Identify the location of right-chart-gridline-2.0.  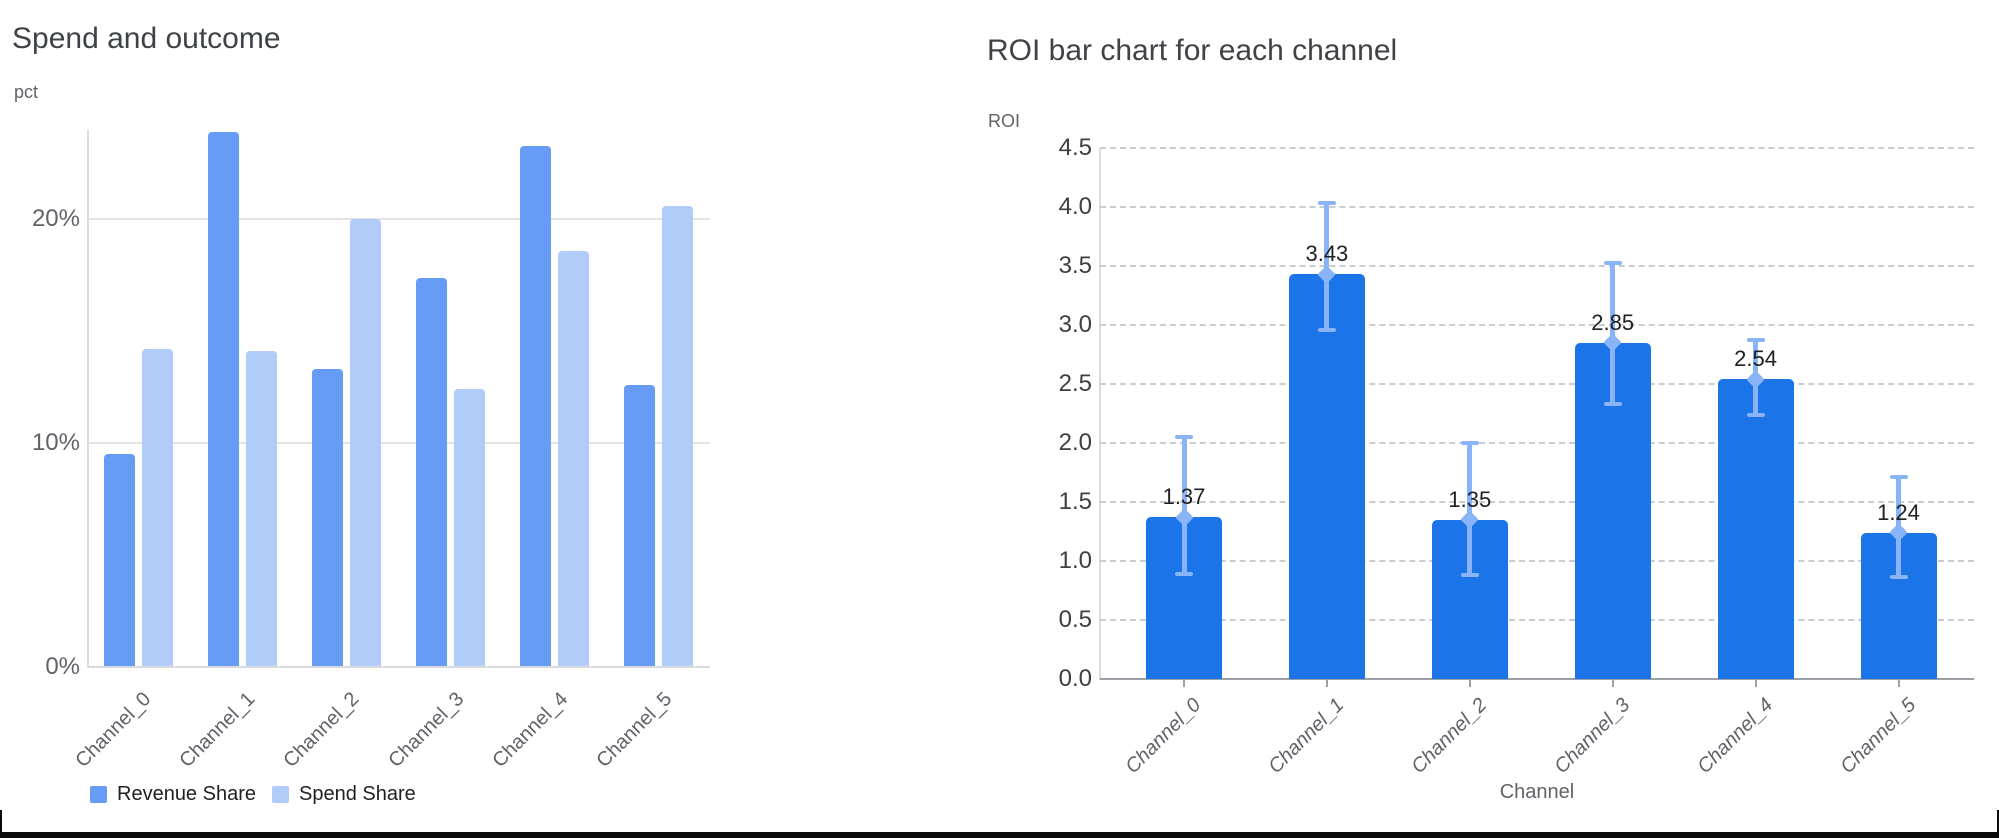
(1537, 442).